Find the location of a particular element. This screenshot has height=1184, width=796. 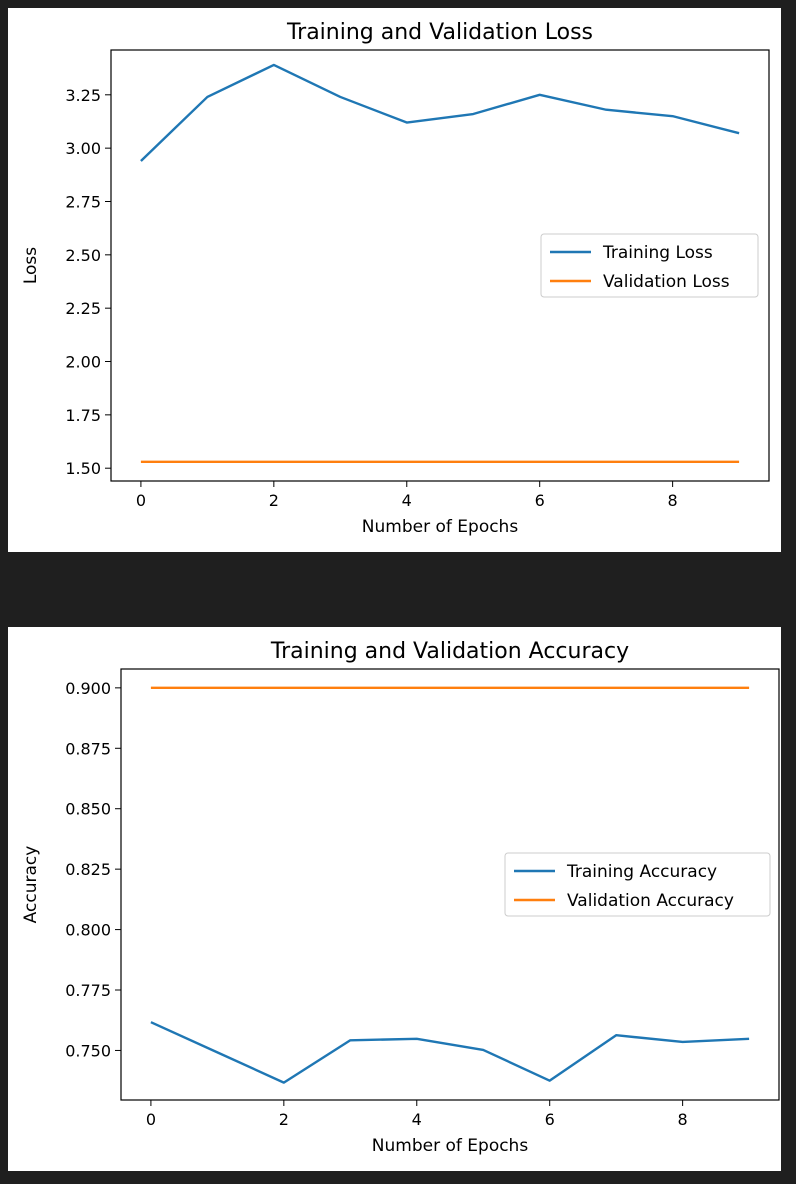

accuracy-legend is located at coordinates (637, 884).